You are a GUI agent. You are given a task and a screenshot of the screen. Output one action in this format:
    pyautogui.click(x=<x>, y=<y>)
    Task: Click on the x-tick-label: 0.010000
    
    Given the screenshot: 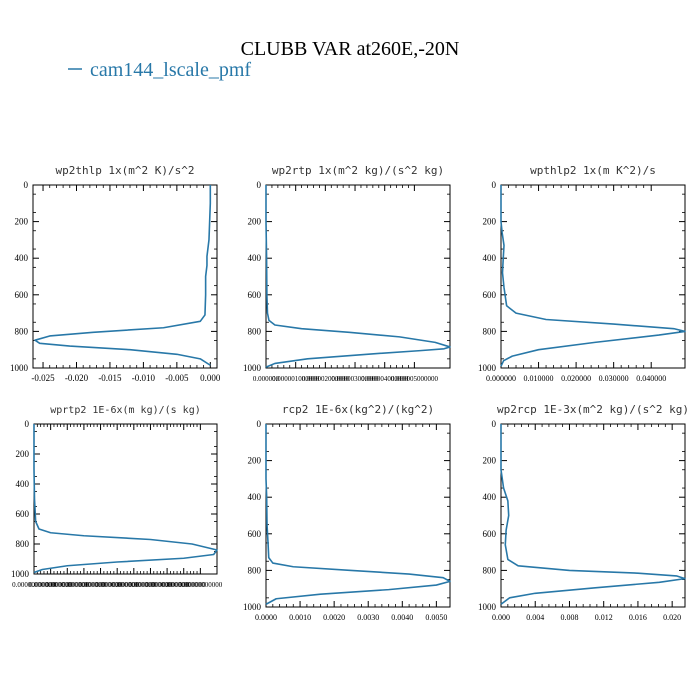 What is the action you would take?
    pyautogui.click(x=539, y=378)
    